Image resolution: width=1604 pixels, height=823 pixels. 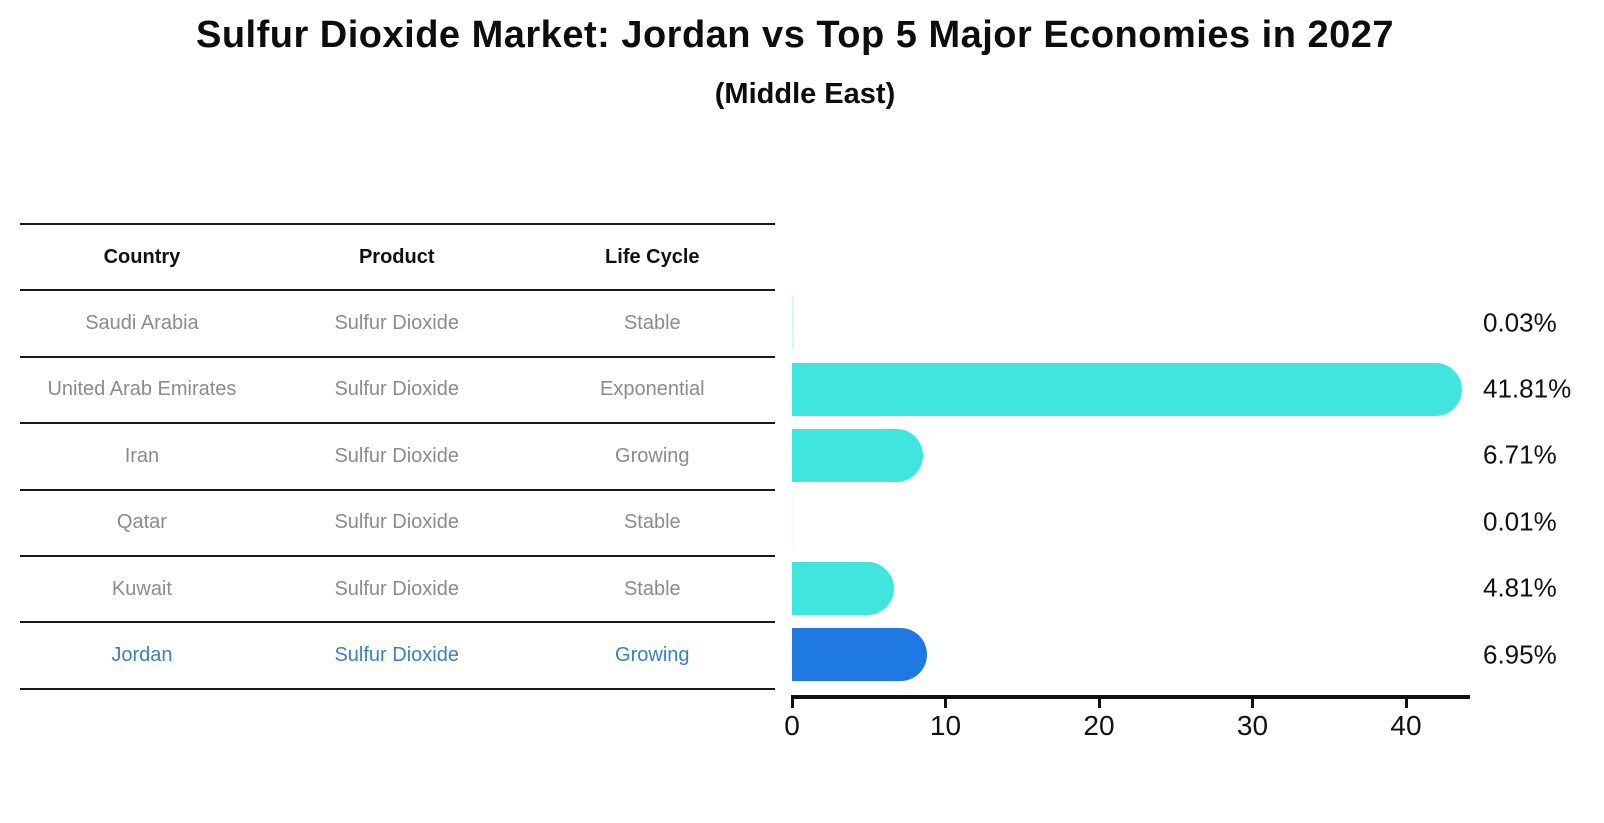 What do you see at coordinates (793, 522) in the screenshot?
I see `chart-bar-qatar` at bounding box center [793, 522].